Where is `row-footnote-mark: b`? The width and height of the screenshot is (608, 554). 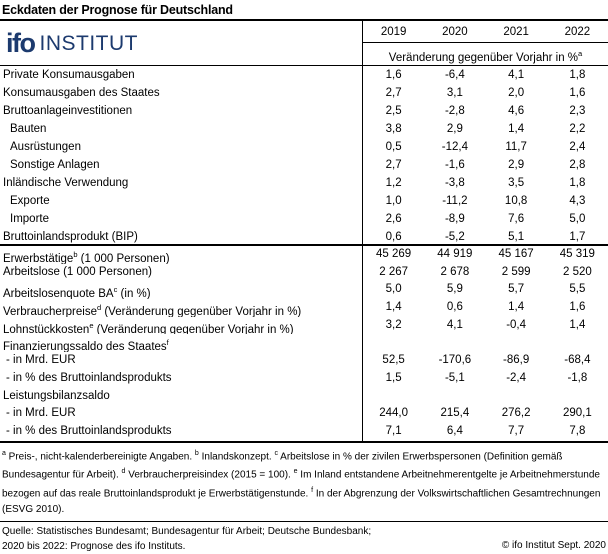
row-footnote-mark: b is located at coordinates (75, 254).